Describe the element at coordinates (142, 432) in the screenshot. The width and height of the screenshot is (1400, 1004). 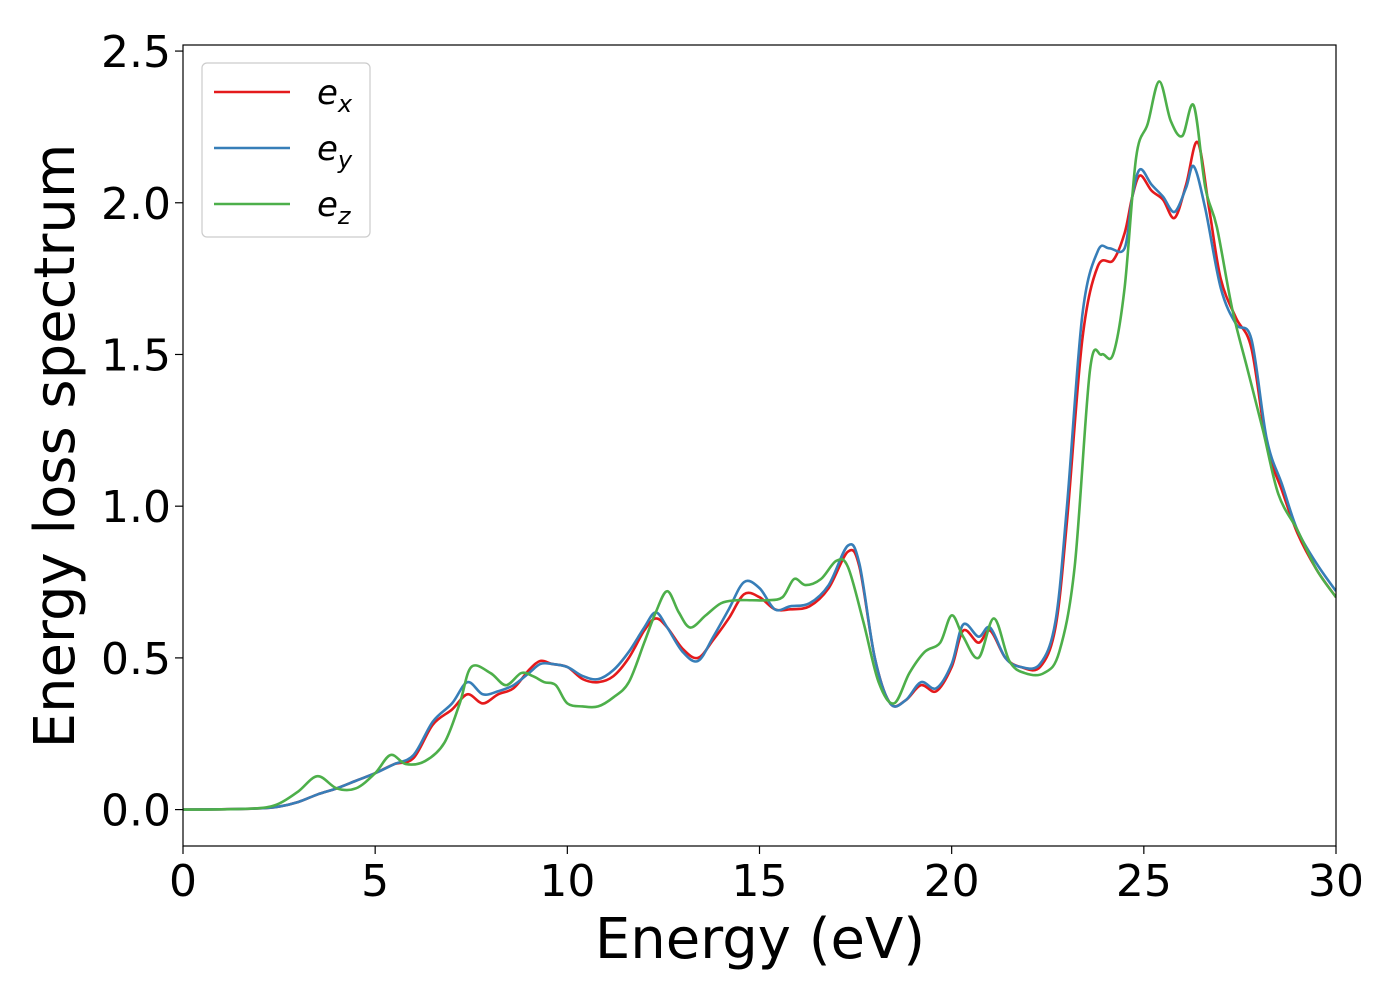
I see `y-axis-ticks: 0.0 0.5 1.0 1.5 2.0 2.5` at that location.